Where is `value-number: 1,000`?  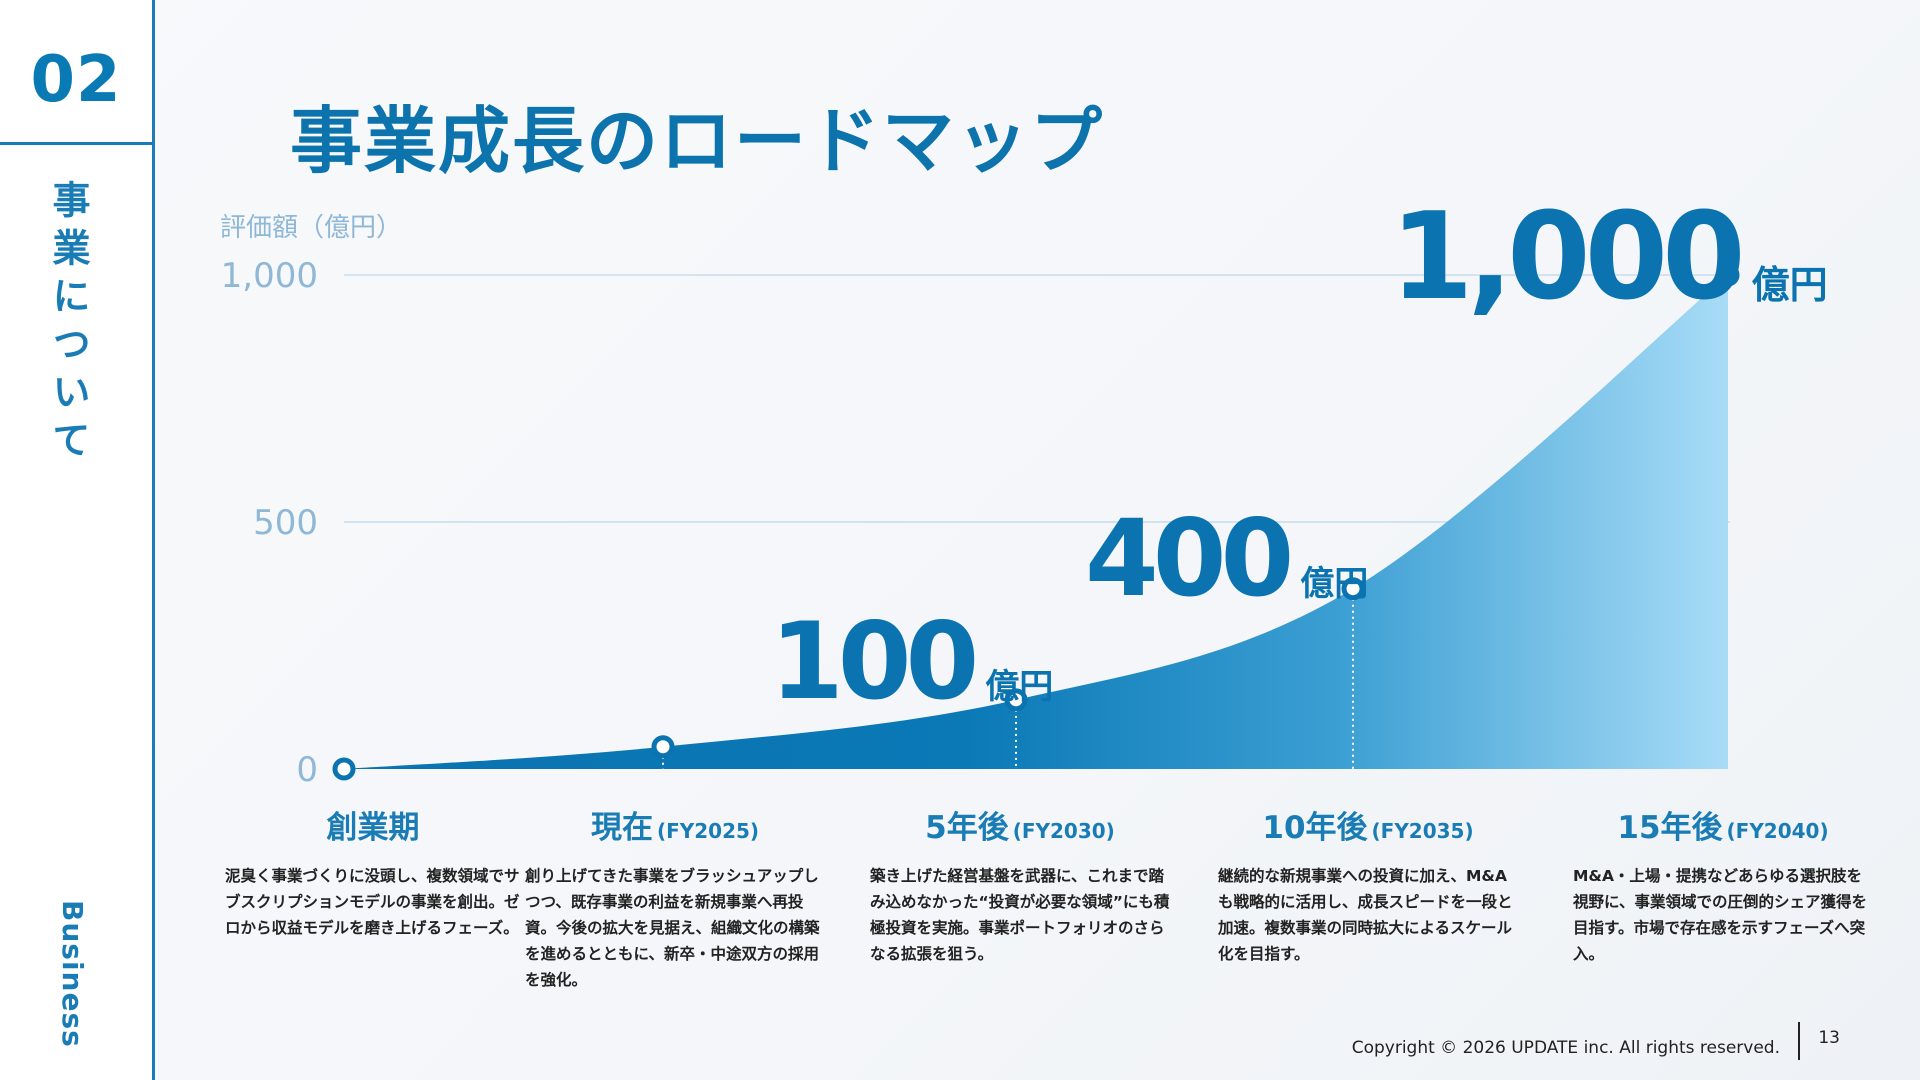
value-number: 1,000 is located at coordinates (1565, 257).